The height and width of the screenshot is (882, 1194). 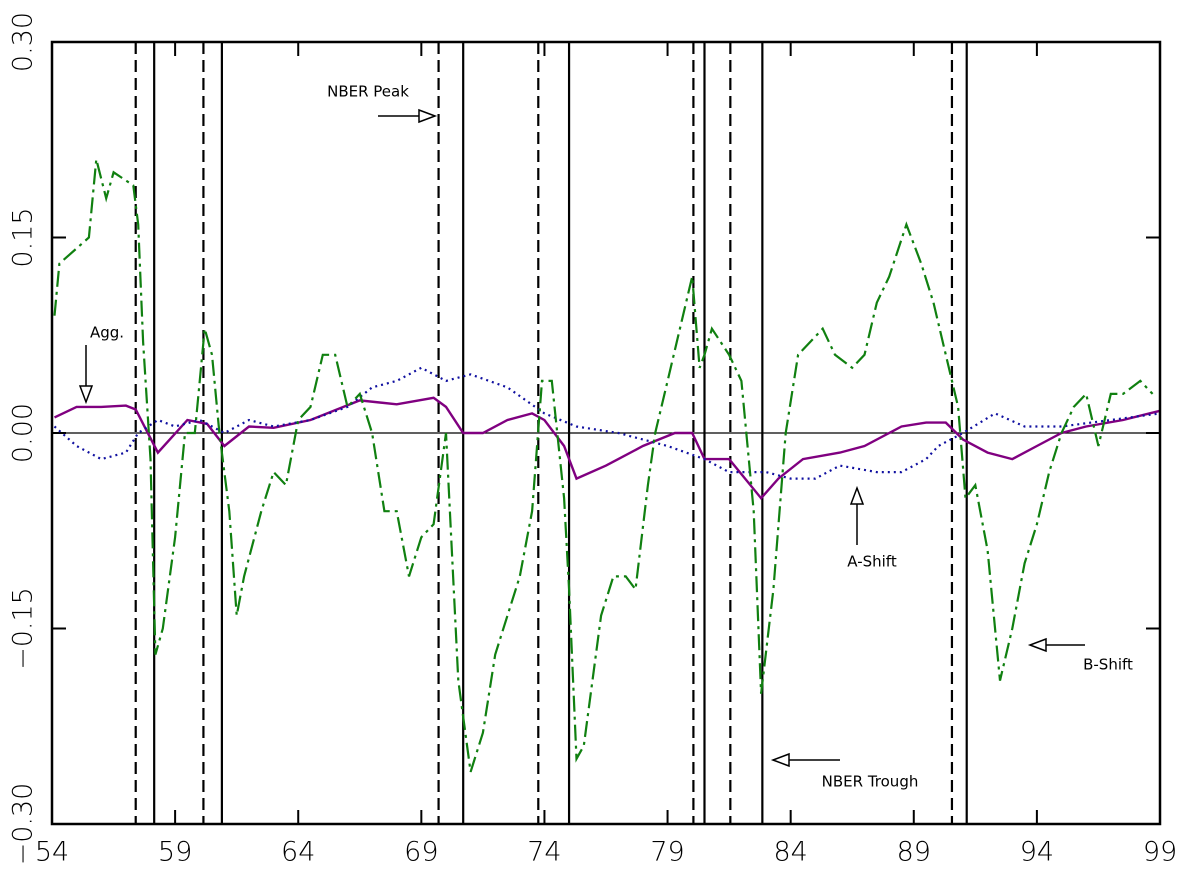 I want to click on x-tick-label: 94, so click(x=1037, y=852).